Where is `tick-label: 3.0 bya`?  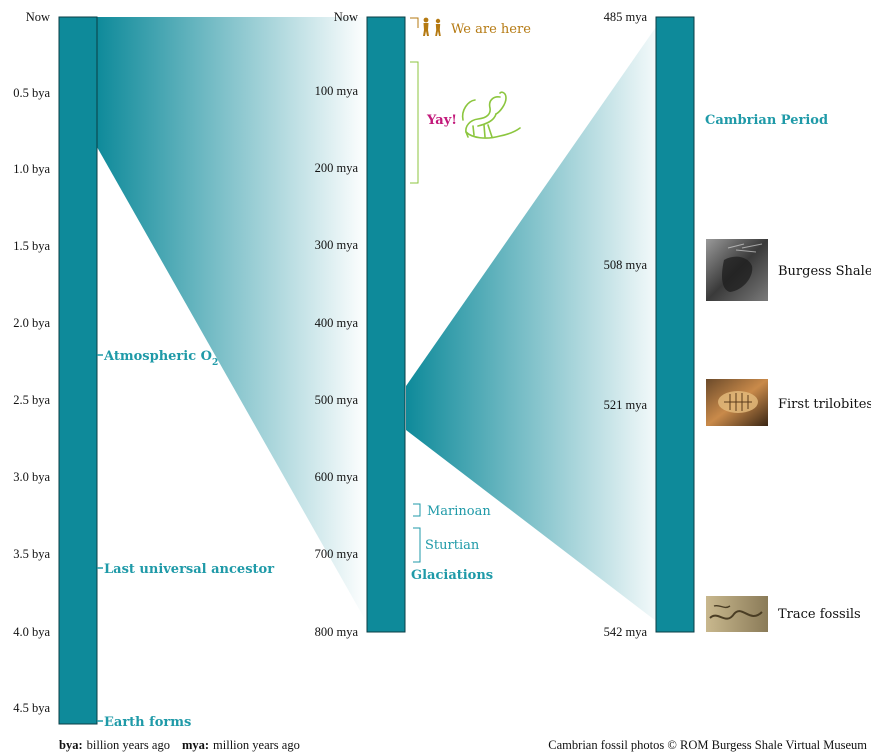 tick-label: 3.0 bya is located at coordinates (31, 477).